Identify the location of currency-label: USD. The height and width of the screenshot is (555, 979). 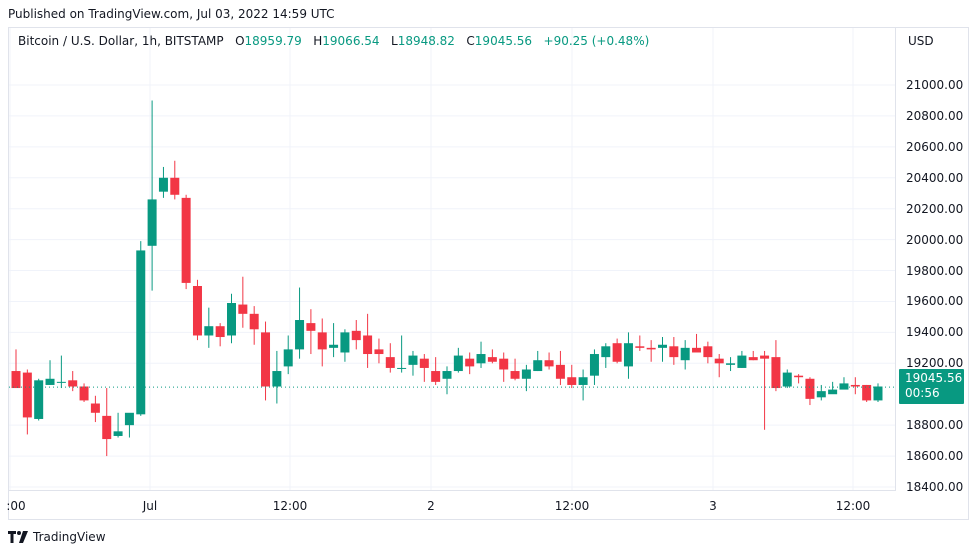
(921, 41).